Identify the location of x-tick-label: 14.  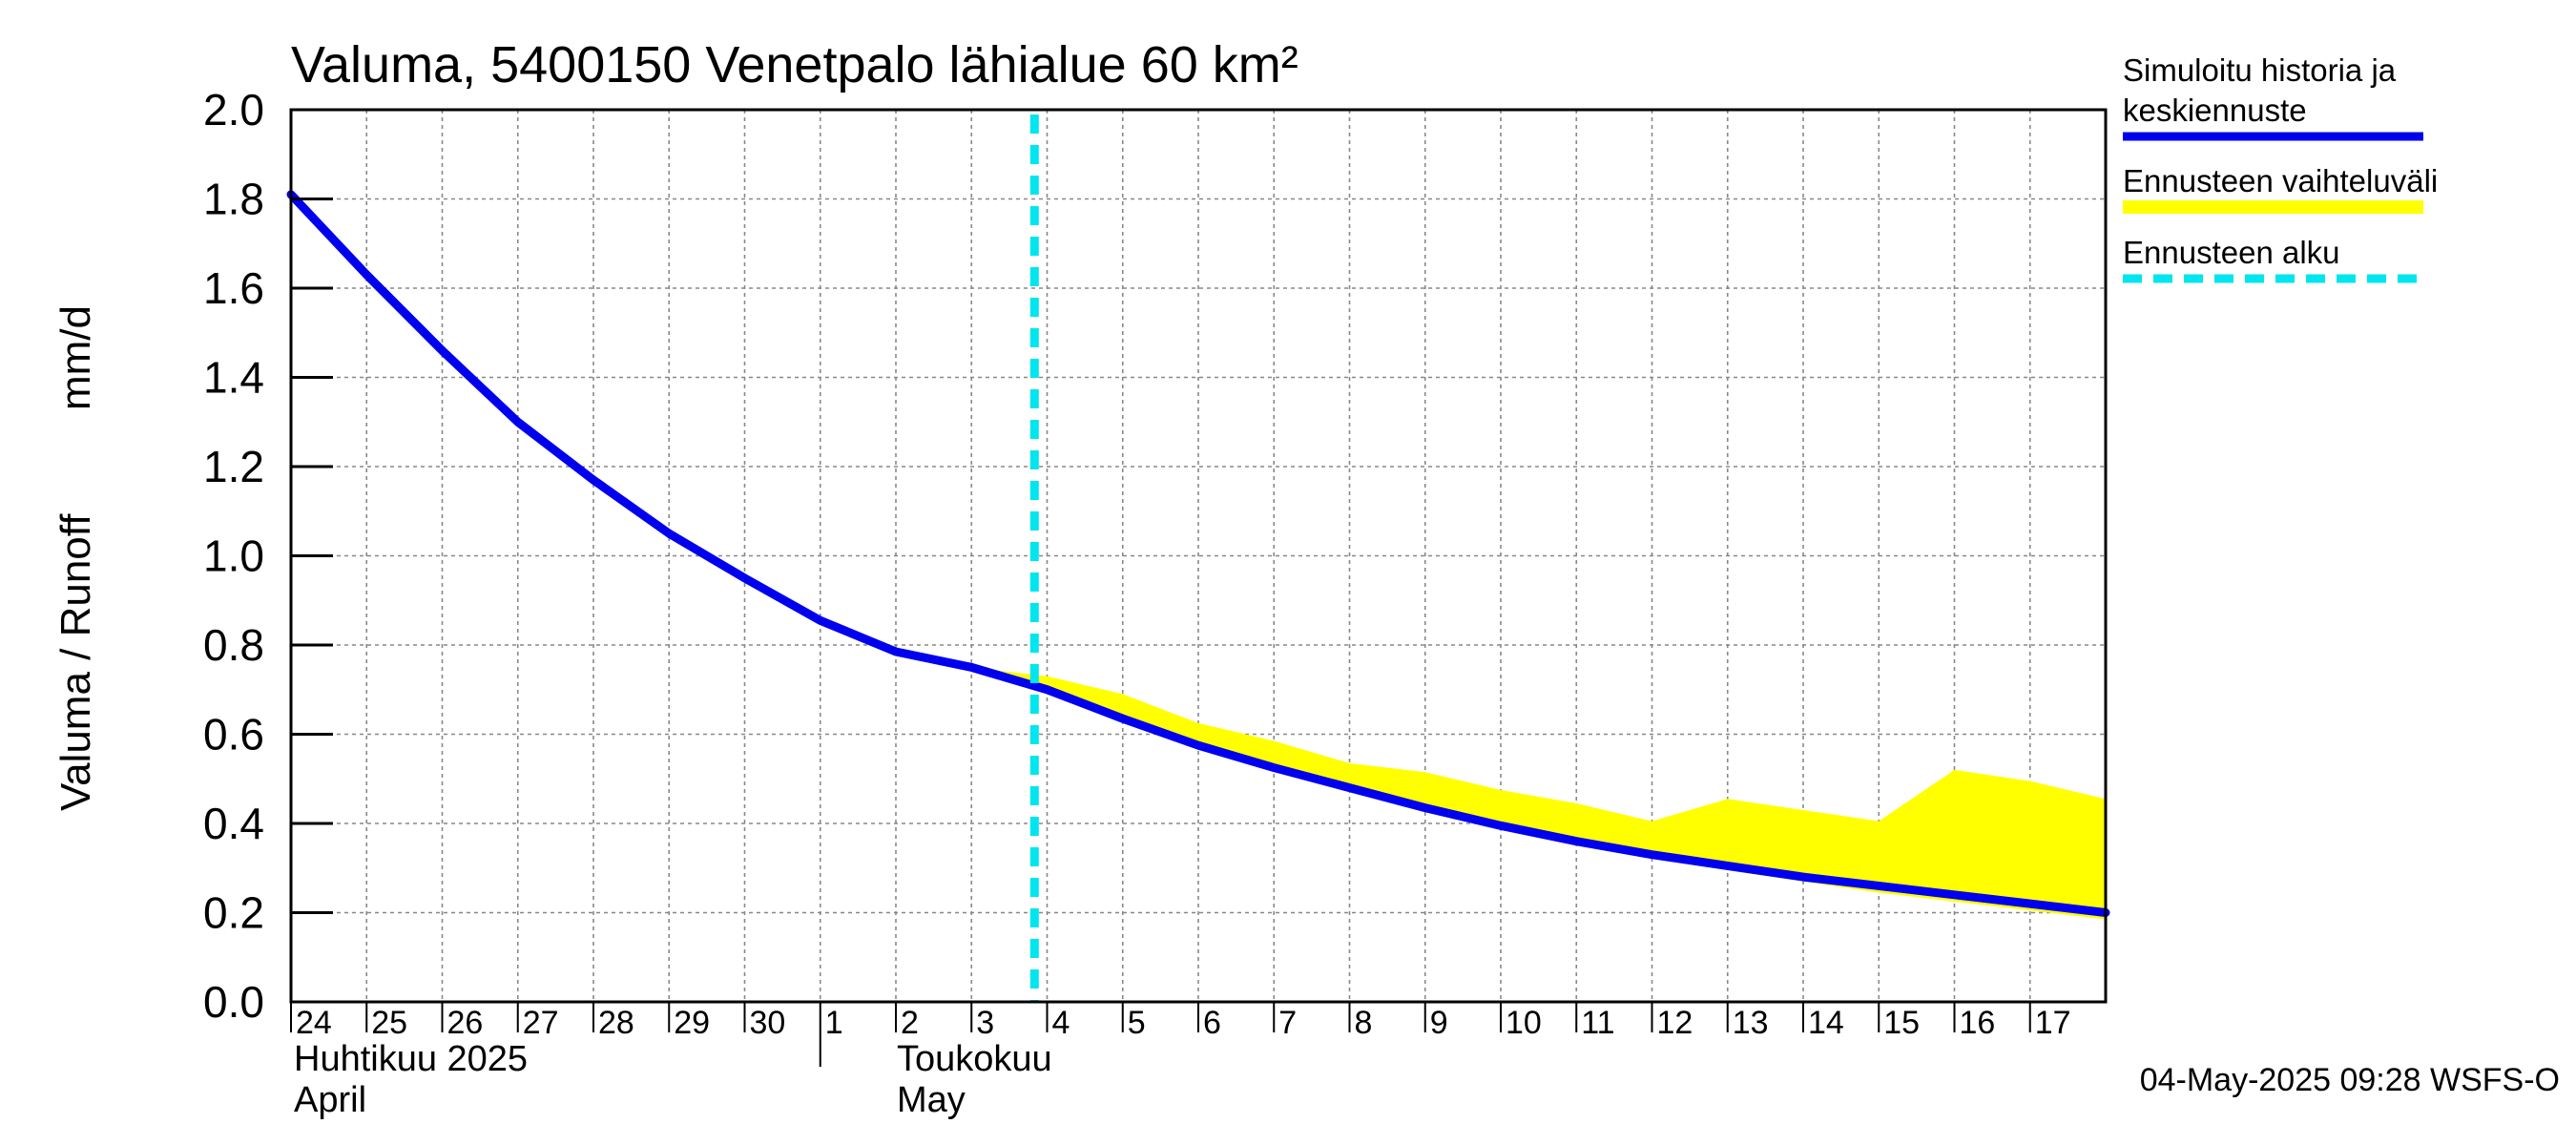
(1826, 1023).